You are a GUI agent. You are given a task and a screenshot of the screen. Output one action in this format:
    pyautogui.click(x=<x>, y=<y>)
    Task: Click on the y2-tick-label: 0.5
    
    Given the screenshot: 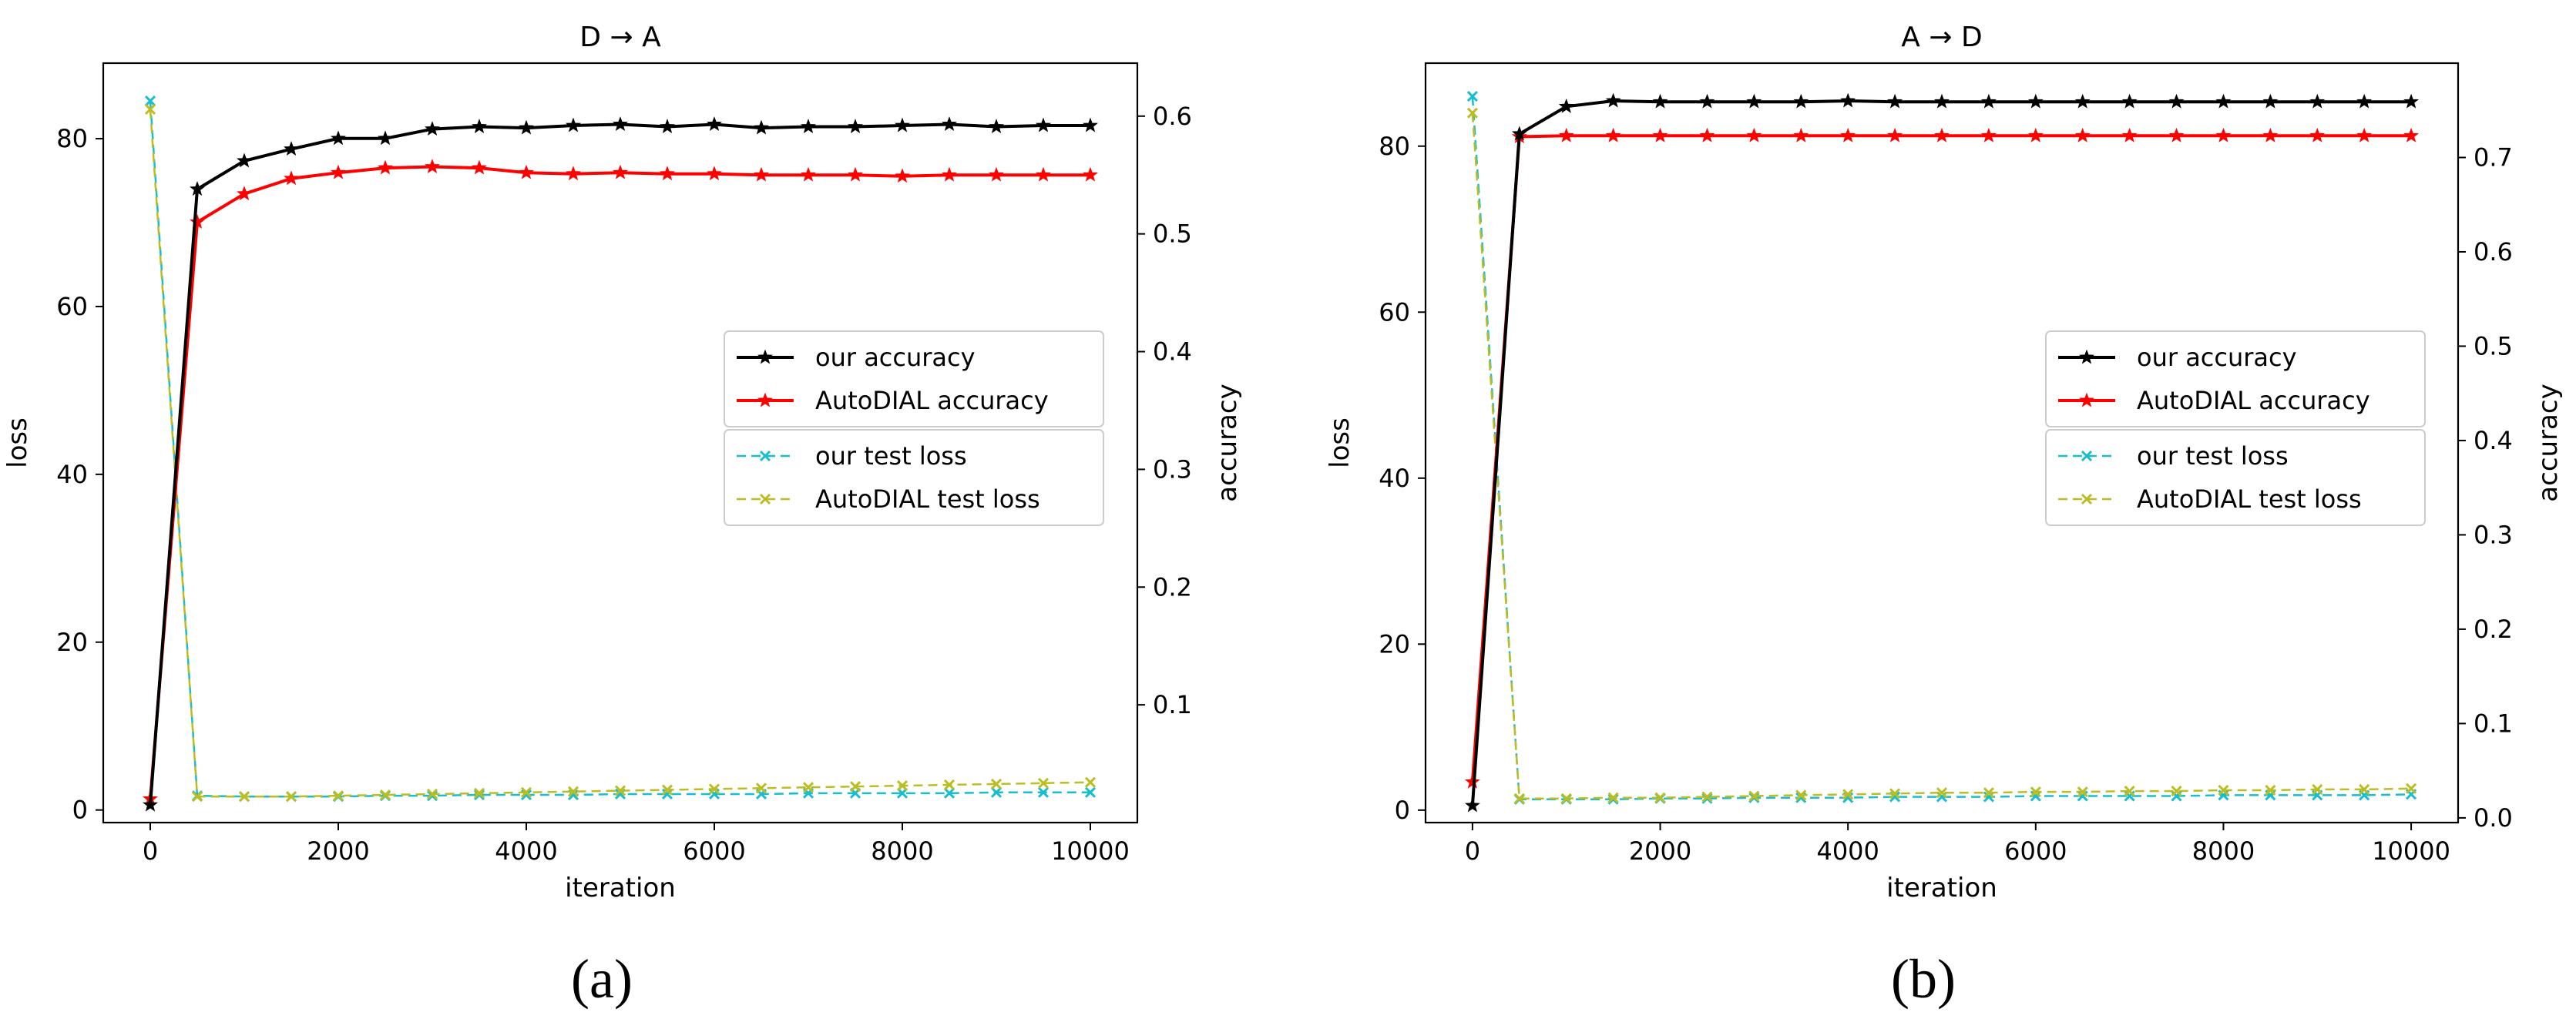 What is the action you would take?
    pyautogui.click(x=2493, y=346)
    